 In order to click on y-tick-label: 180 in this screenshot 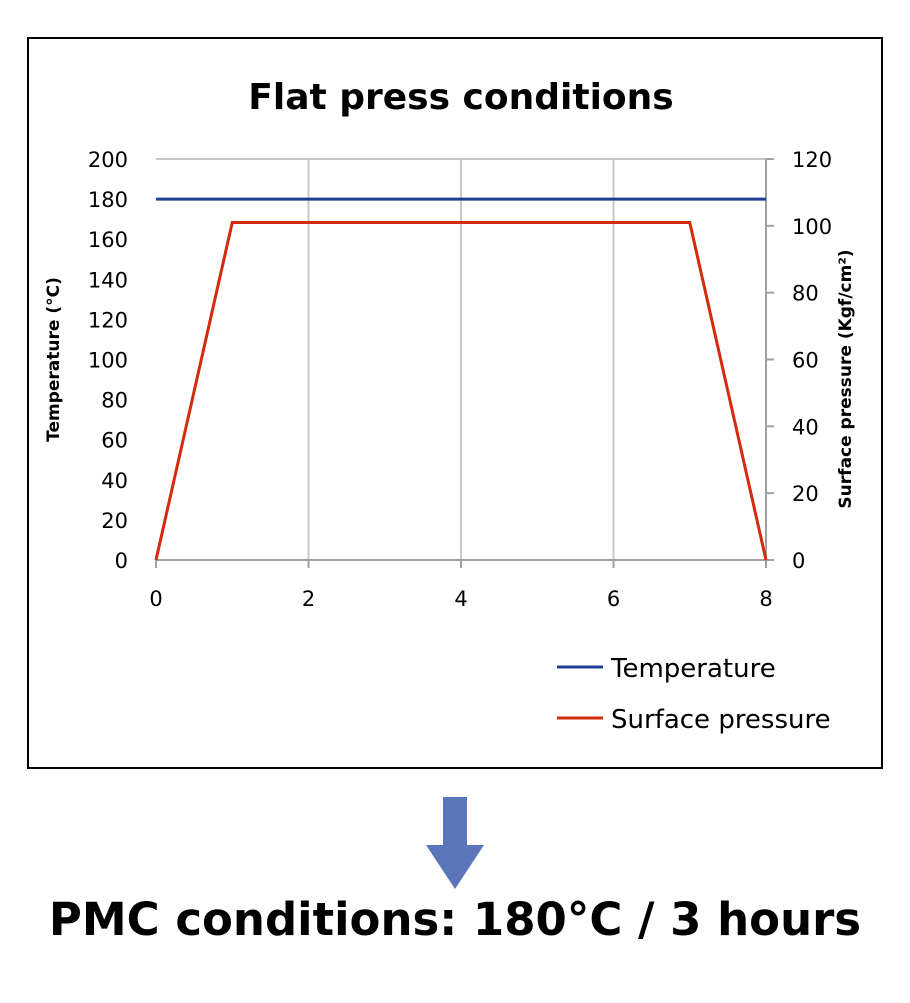, I will do `click(108, 200)`.